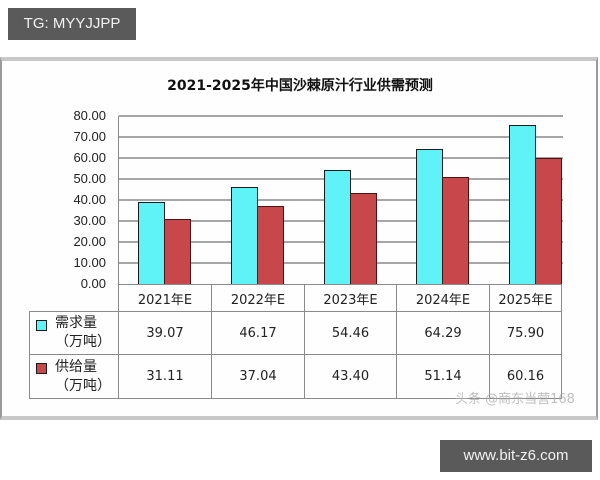 Image resolution: width=600 pixels, height=480 pixels. Describe the element at coordinates (89, 115) in the screenshot. I see `y-tick-label: 80.00` at that location.